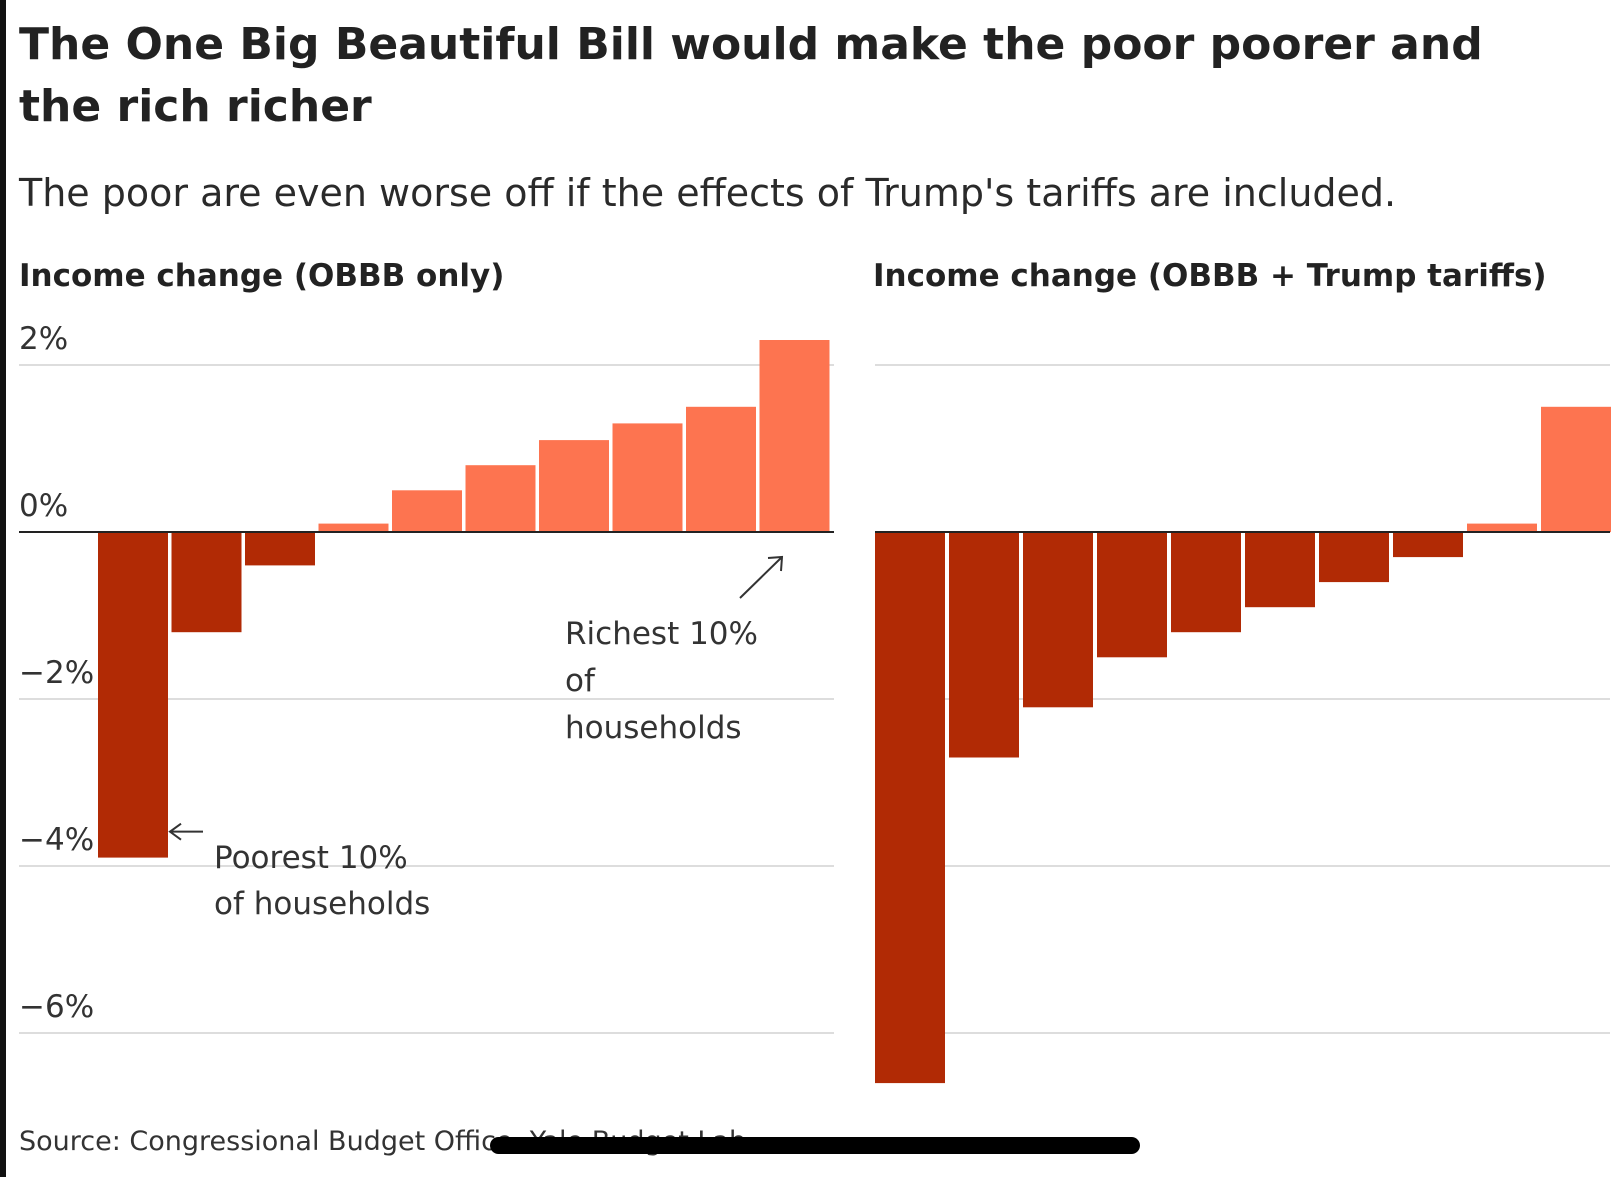 The image size is (1615, 1177). I want to click on poorest-annotation-line: Poorest 10%, so click(311, 858).